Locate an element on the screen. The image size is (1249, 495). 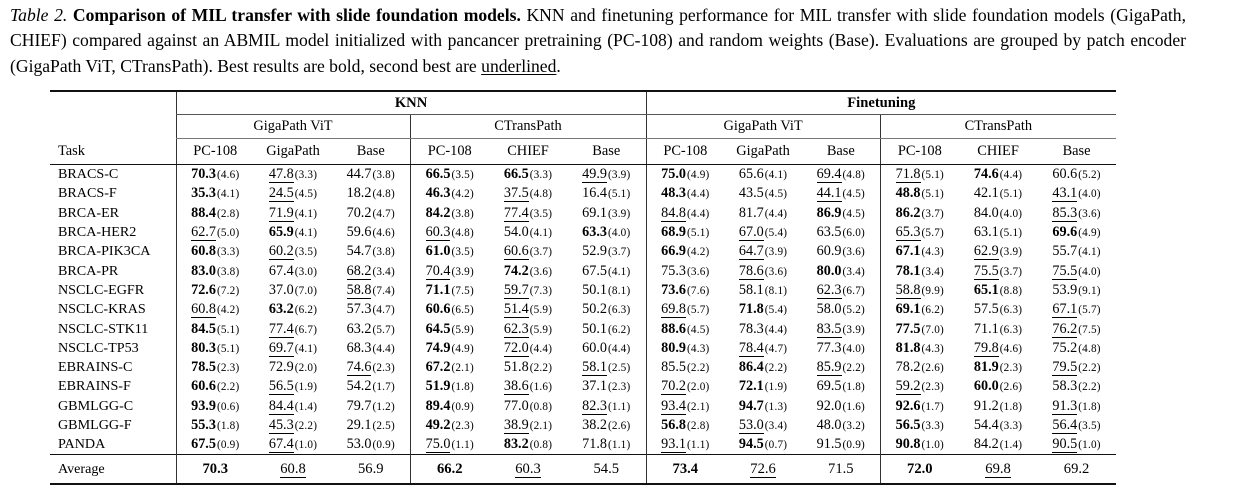
cell-value: 67.5 is located at coordinates (594, 270).